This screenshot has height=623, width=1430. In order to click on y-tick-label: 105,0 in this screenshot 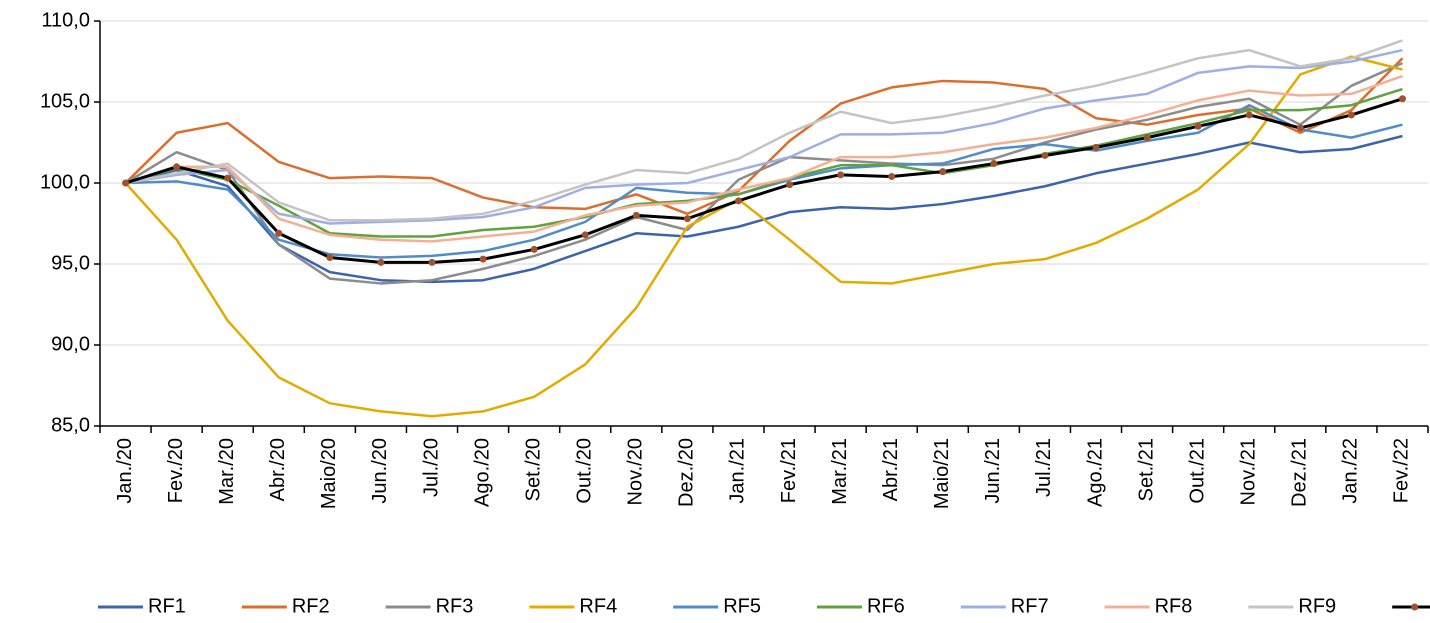, I will do `click(65, 101)`.